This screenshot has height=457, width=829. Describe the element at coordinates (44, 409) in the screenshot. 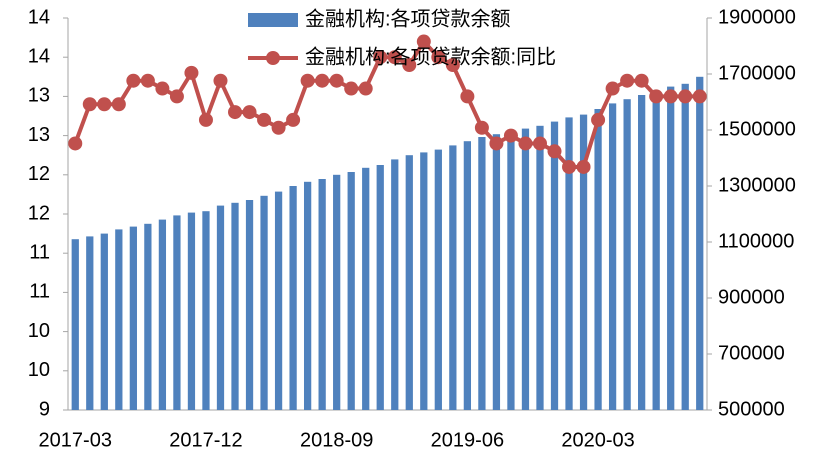

I see `y-tick-label: 9` at that location.